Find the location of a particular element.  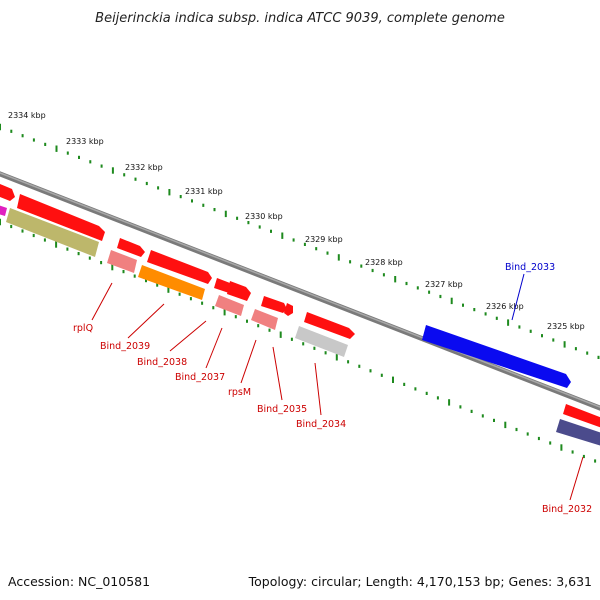

kbp-label: 2329 kbp is located at coordinates (324, 239).